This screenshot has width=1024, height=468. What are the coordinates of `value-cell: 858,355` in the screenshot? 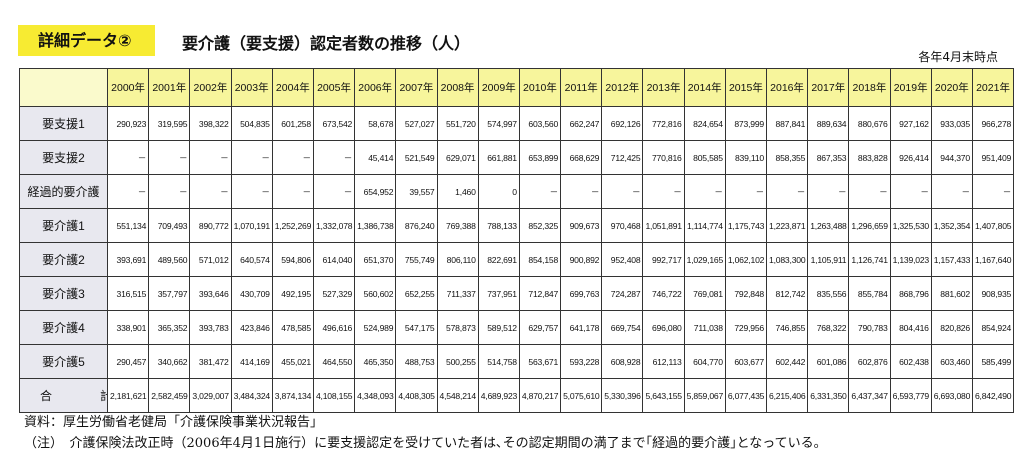 It's located at (787, 157).